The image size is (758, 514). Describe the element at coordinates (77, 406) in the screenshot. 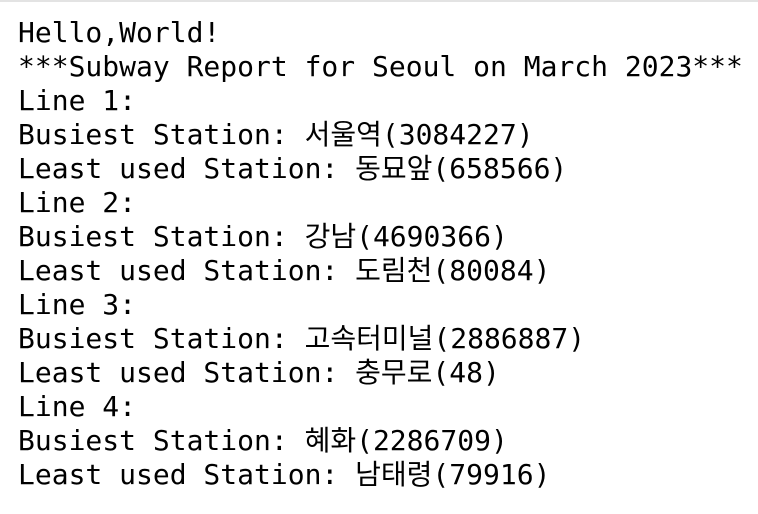

I see `line-label: Line 4:` at that location.